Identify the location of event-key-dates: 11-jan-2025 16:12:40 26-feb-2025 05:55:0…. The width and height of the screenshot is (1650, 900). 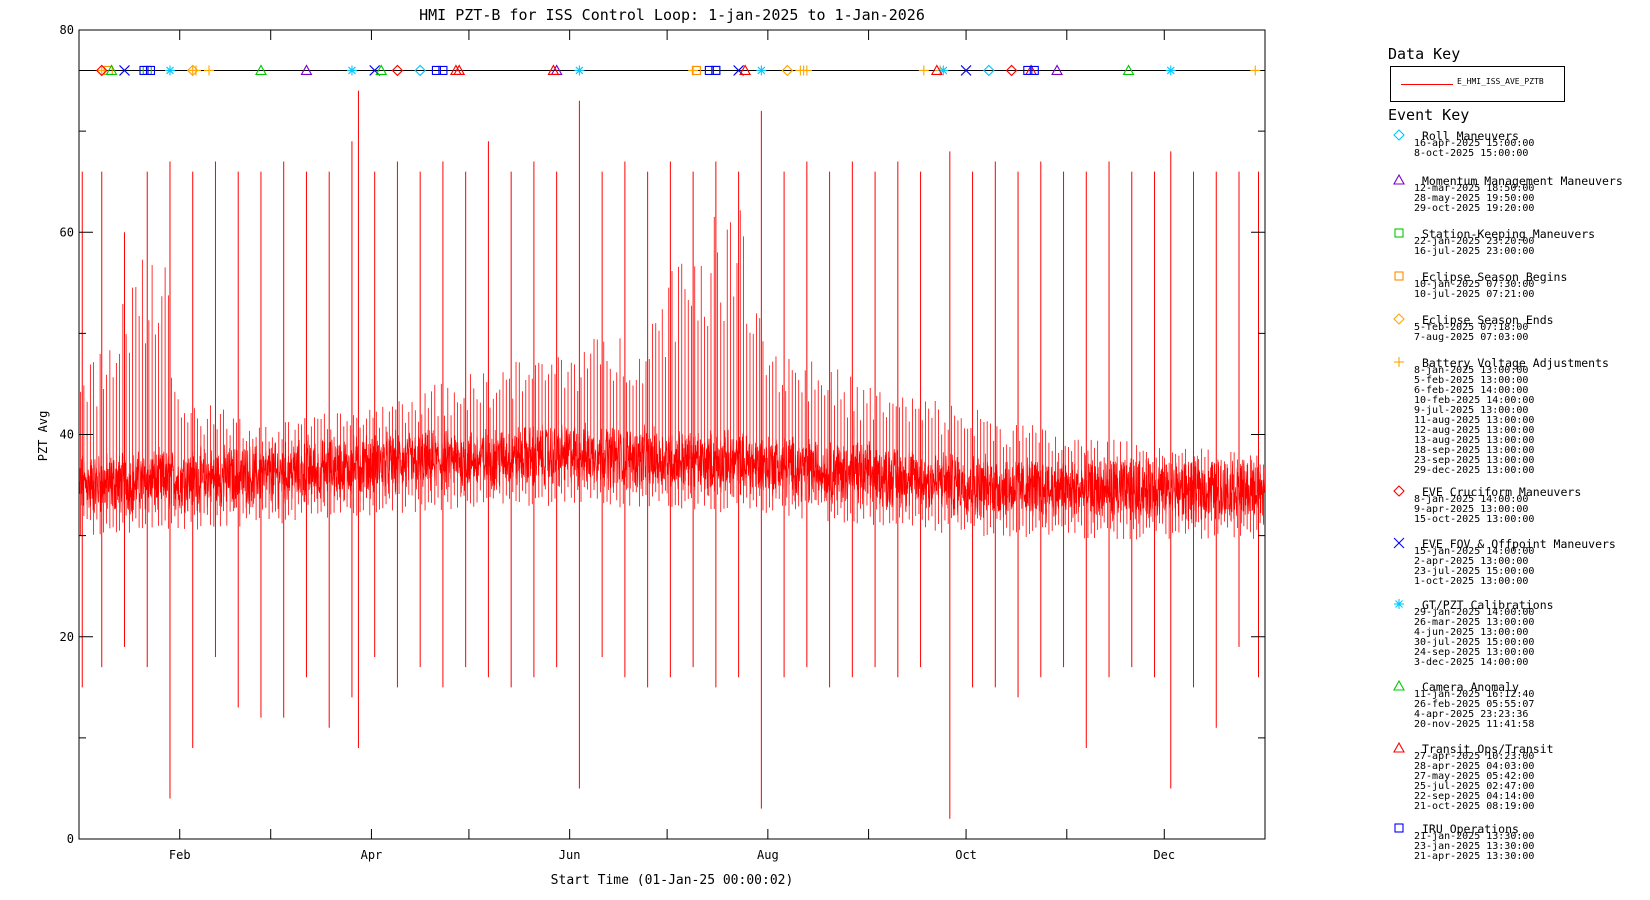
(1474, 709).